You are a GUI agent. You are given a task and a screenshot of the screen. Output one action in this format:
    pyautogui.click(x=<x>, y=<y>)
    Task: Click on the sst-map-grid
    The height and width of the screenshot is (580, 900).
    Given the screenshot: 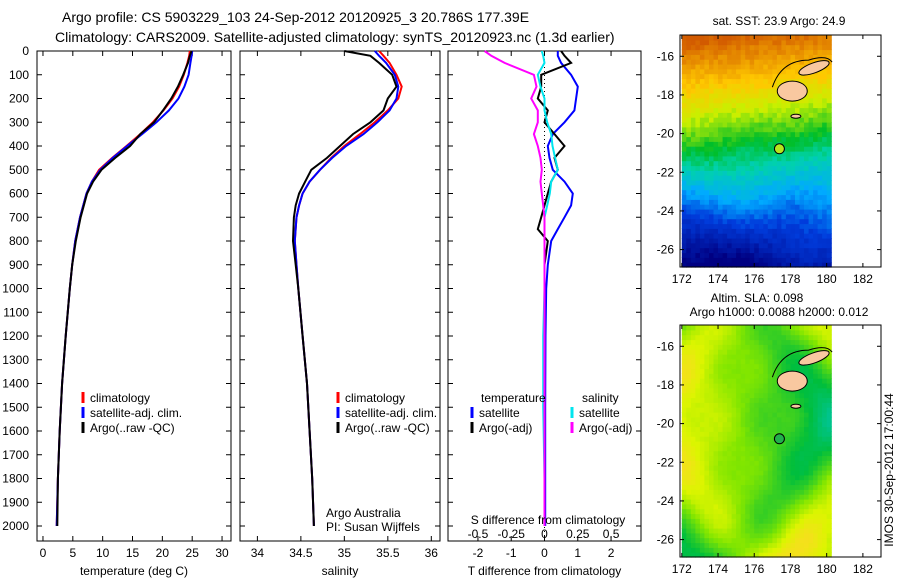 What is the action you would take?
    pyautogui.click(x=756, y=151)
    